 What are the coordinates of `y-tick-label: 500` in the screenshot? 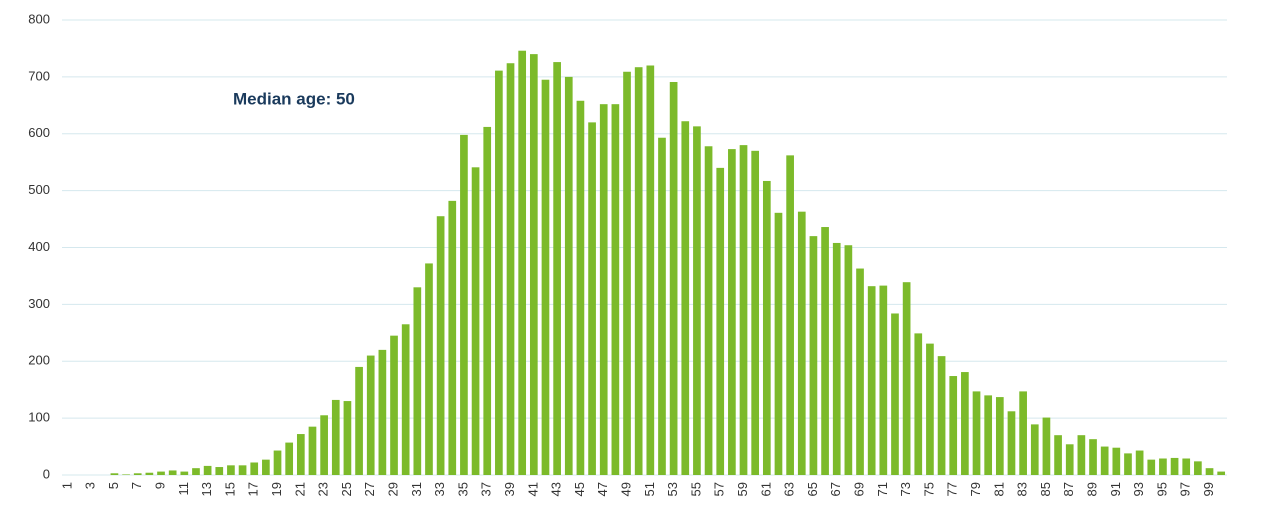 It's located at (39, 189).